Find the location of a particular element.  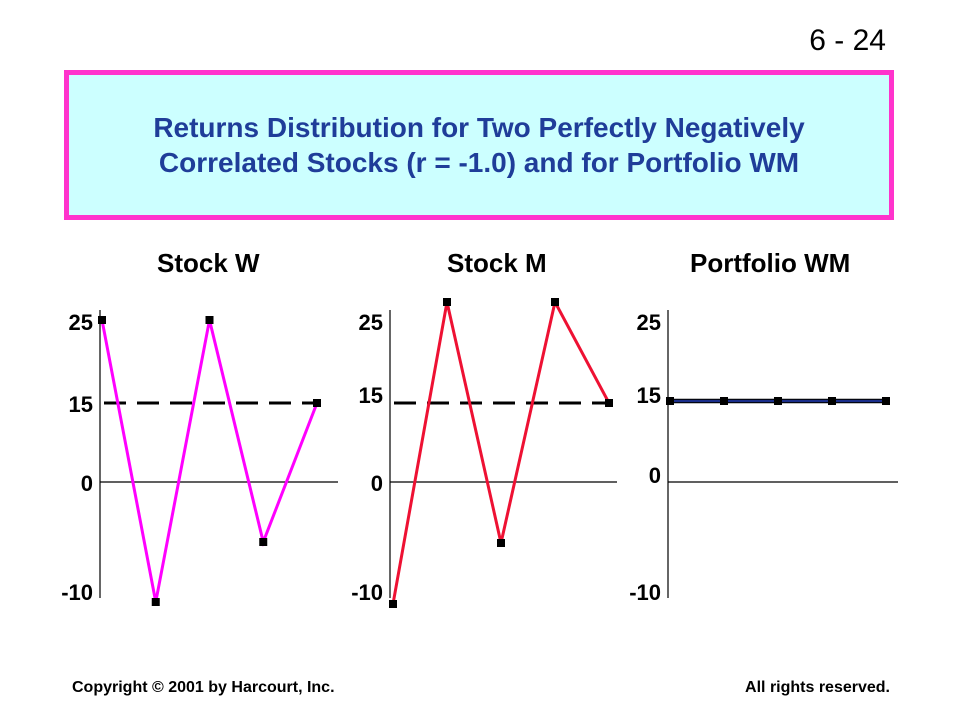

footer-copyright: Copyright © 2001 by Harcourt, Inc. is located at coordinates (203, 687).